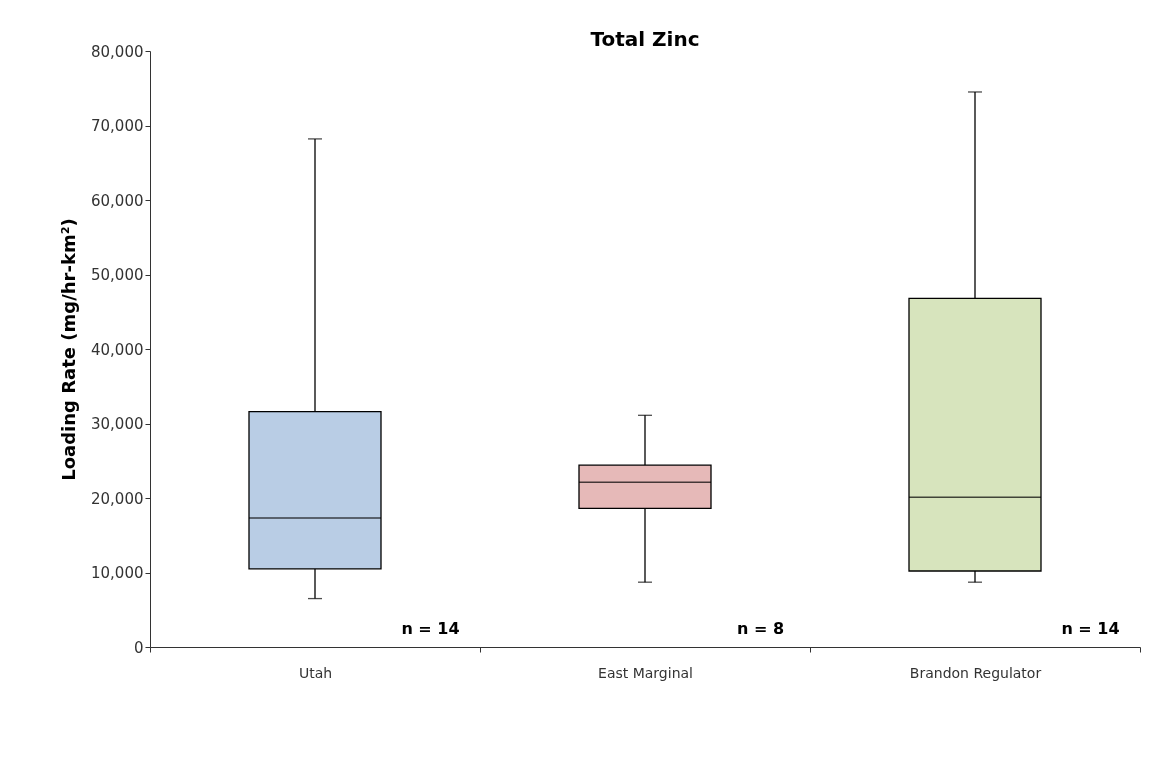  Describe the element at coordinates (117, 126) in the screenshot. I see `y-tick-label: 70,000` at that location.